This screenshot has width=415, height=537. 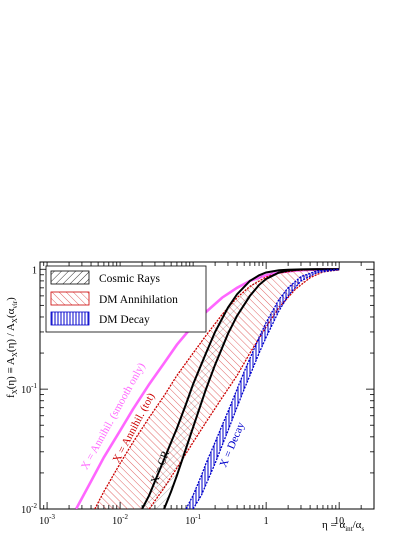 I want to click on legend-swatch-dm-decay, so click(x=70, y=318).